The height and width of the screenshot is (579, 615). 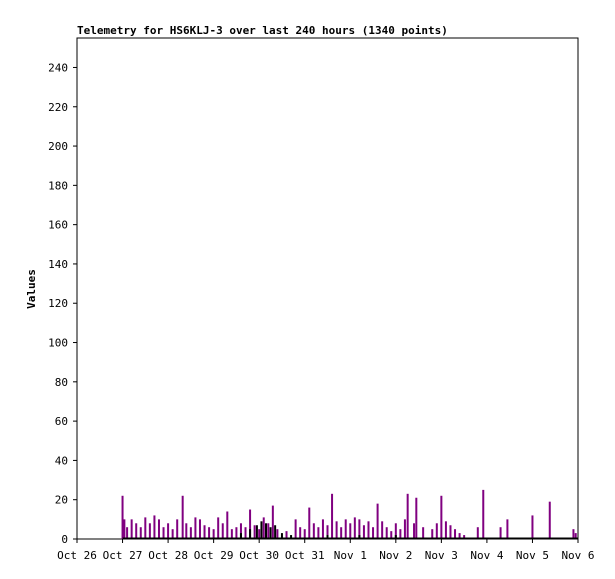 I want to click on x-tick-label: Oct 26, so click(x=77, y=555).